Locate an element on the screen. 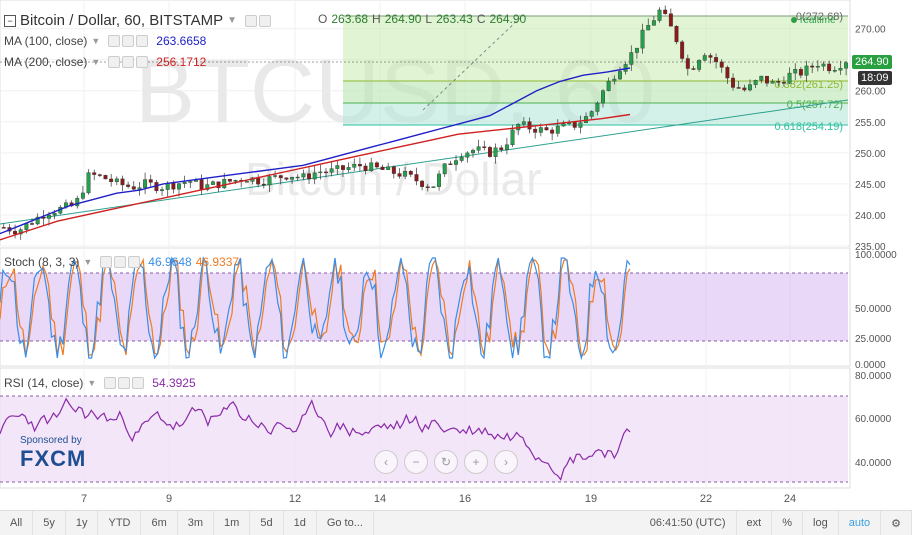 The height and width of the screenshot is (535, 912). scroll-left-icon: ‹ is located at coordinates (386, 462).